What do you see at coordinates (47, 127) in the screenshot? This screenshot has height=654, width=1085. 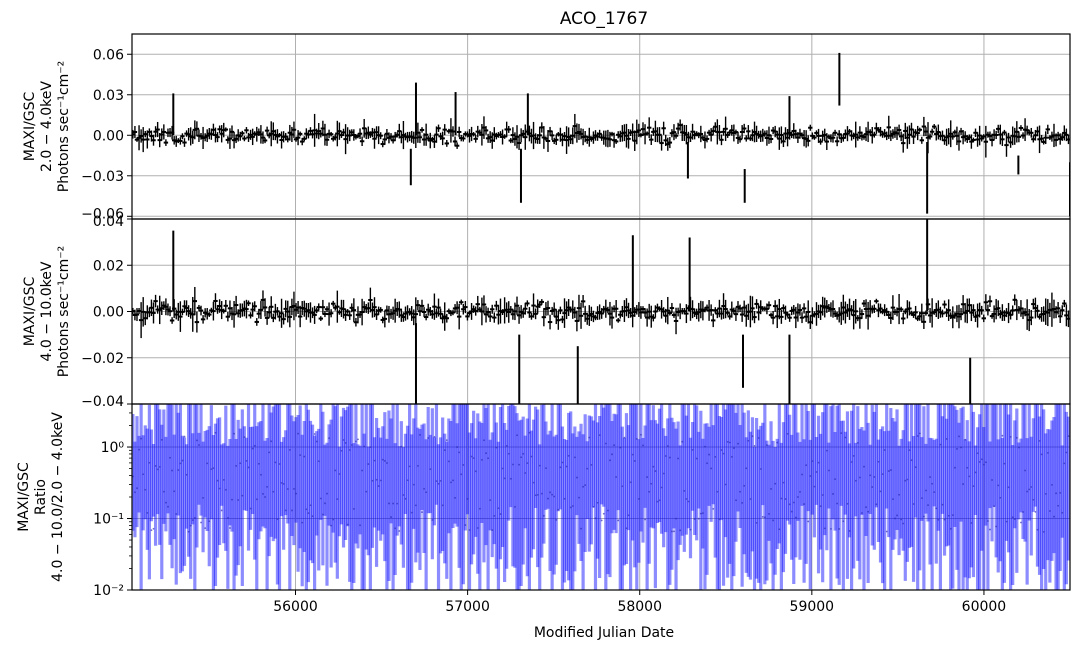 I see `y-axis-label: MAXI/GSC2.0 − 4.0keVPhotons sec⁻¹cm⁻²` at bounding box center [47, 127].